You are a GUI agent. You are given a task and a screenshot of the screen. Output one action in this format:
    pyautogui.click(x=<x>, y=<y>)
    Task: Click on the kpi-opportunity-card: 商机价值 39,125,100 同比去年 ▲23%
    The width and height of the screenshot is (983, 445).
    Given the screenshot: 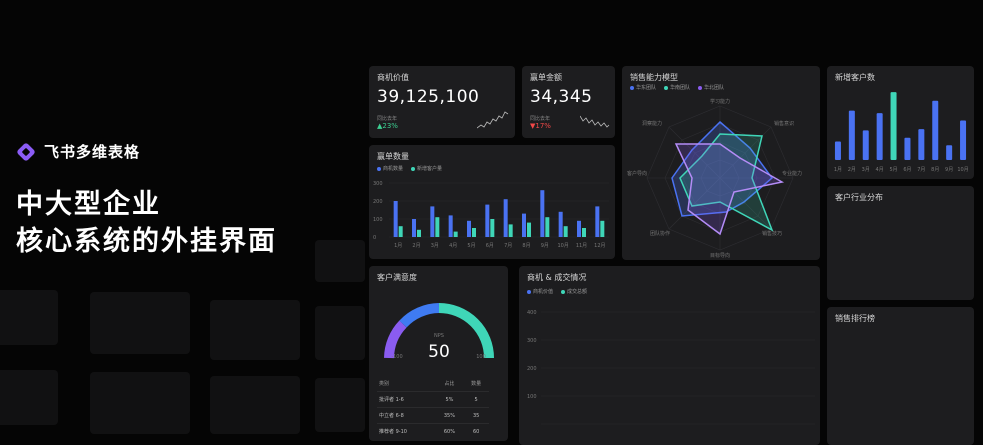 What is the action you would take?
    pyautogui.click(x=442, y=102)
    